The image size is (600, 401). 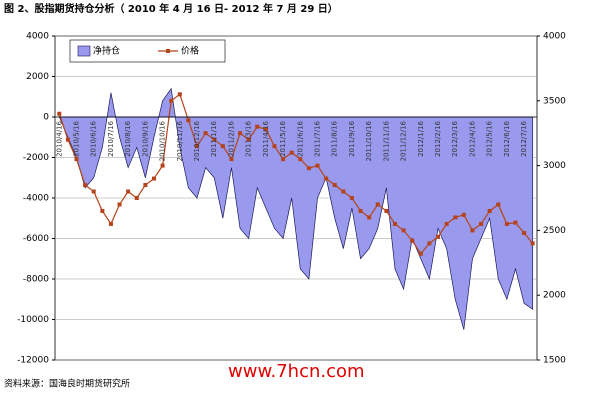 What do you see at coordinates (36, 280) in the screenshot?
I see `y-tick-label: -8000` at bounding box center [36, 280].